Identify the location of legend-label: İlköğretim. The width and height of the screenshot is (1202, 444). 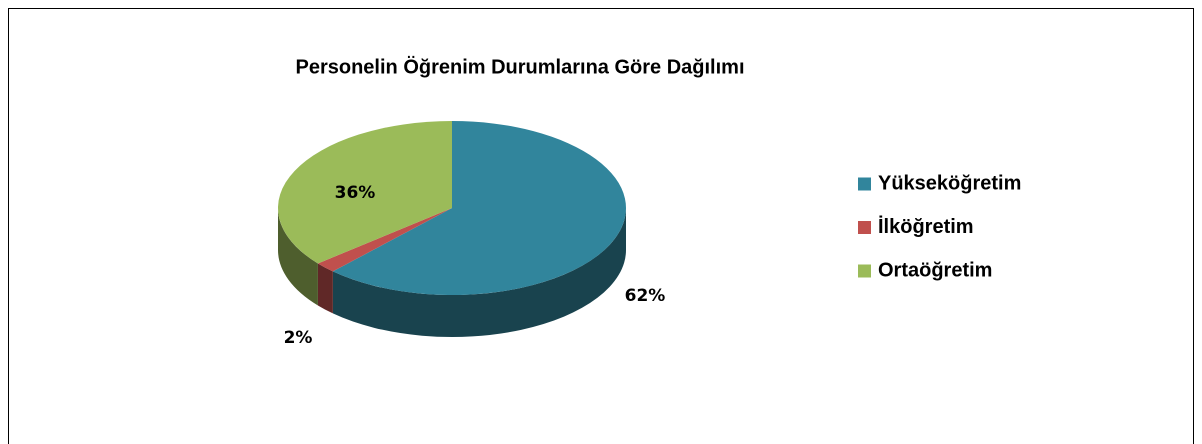
(926, 226).